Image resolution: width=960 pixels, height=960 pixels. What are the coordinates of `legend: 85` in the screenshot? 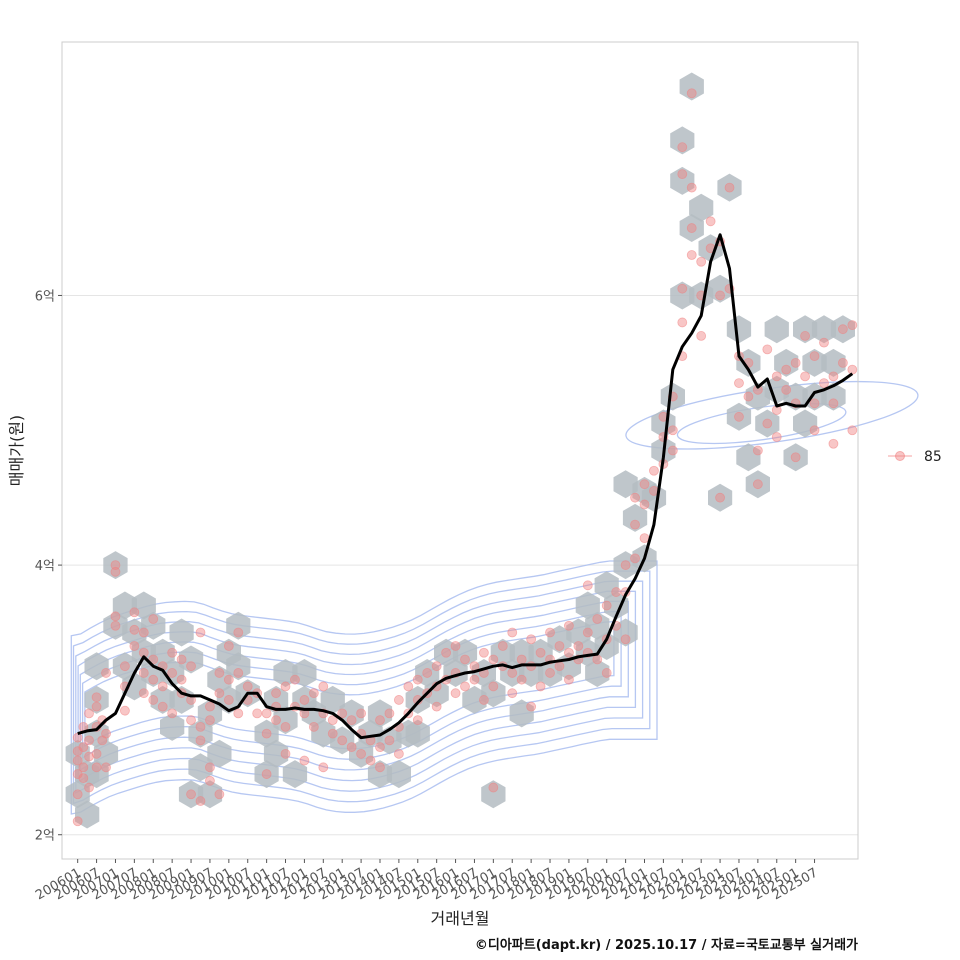 It's located at (915, 457).